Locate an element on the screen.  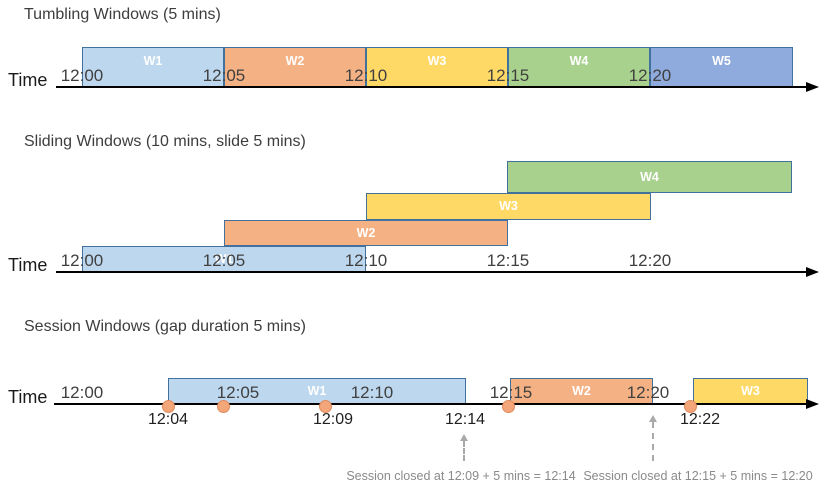
event-time-label-1: 12:09 is located at coordinates (333, 419).